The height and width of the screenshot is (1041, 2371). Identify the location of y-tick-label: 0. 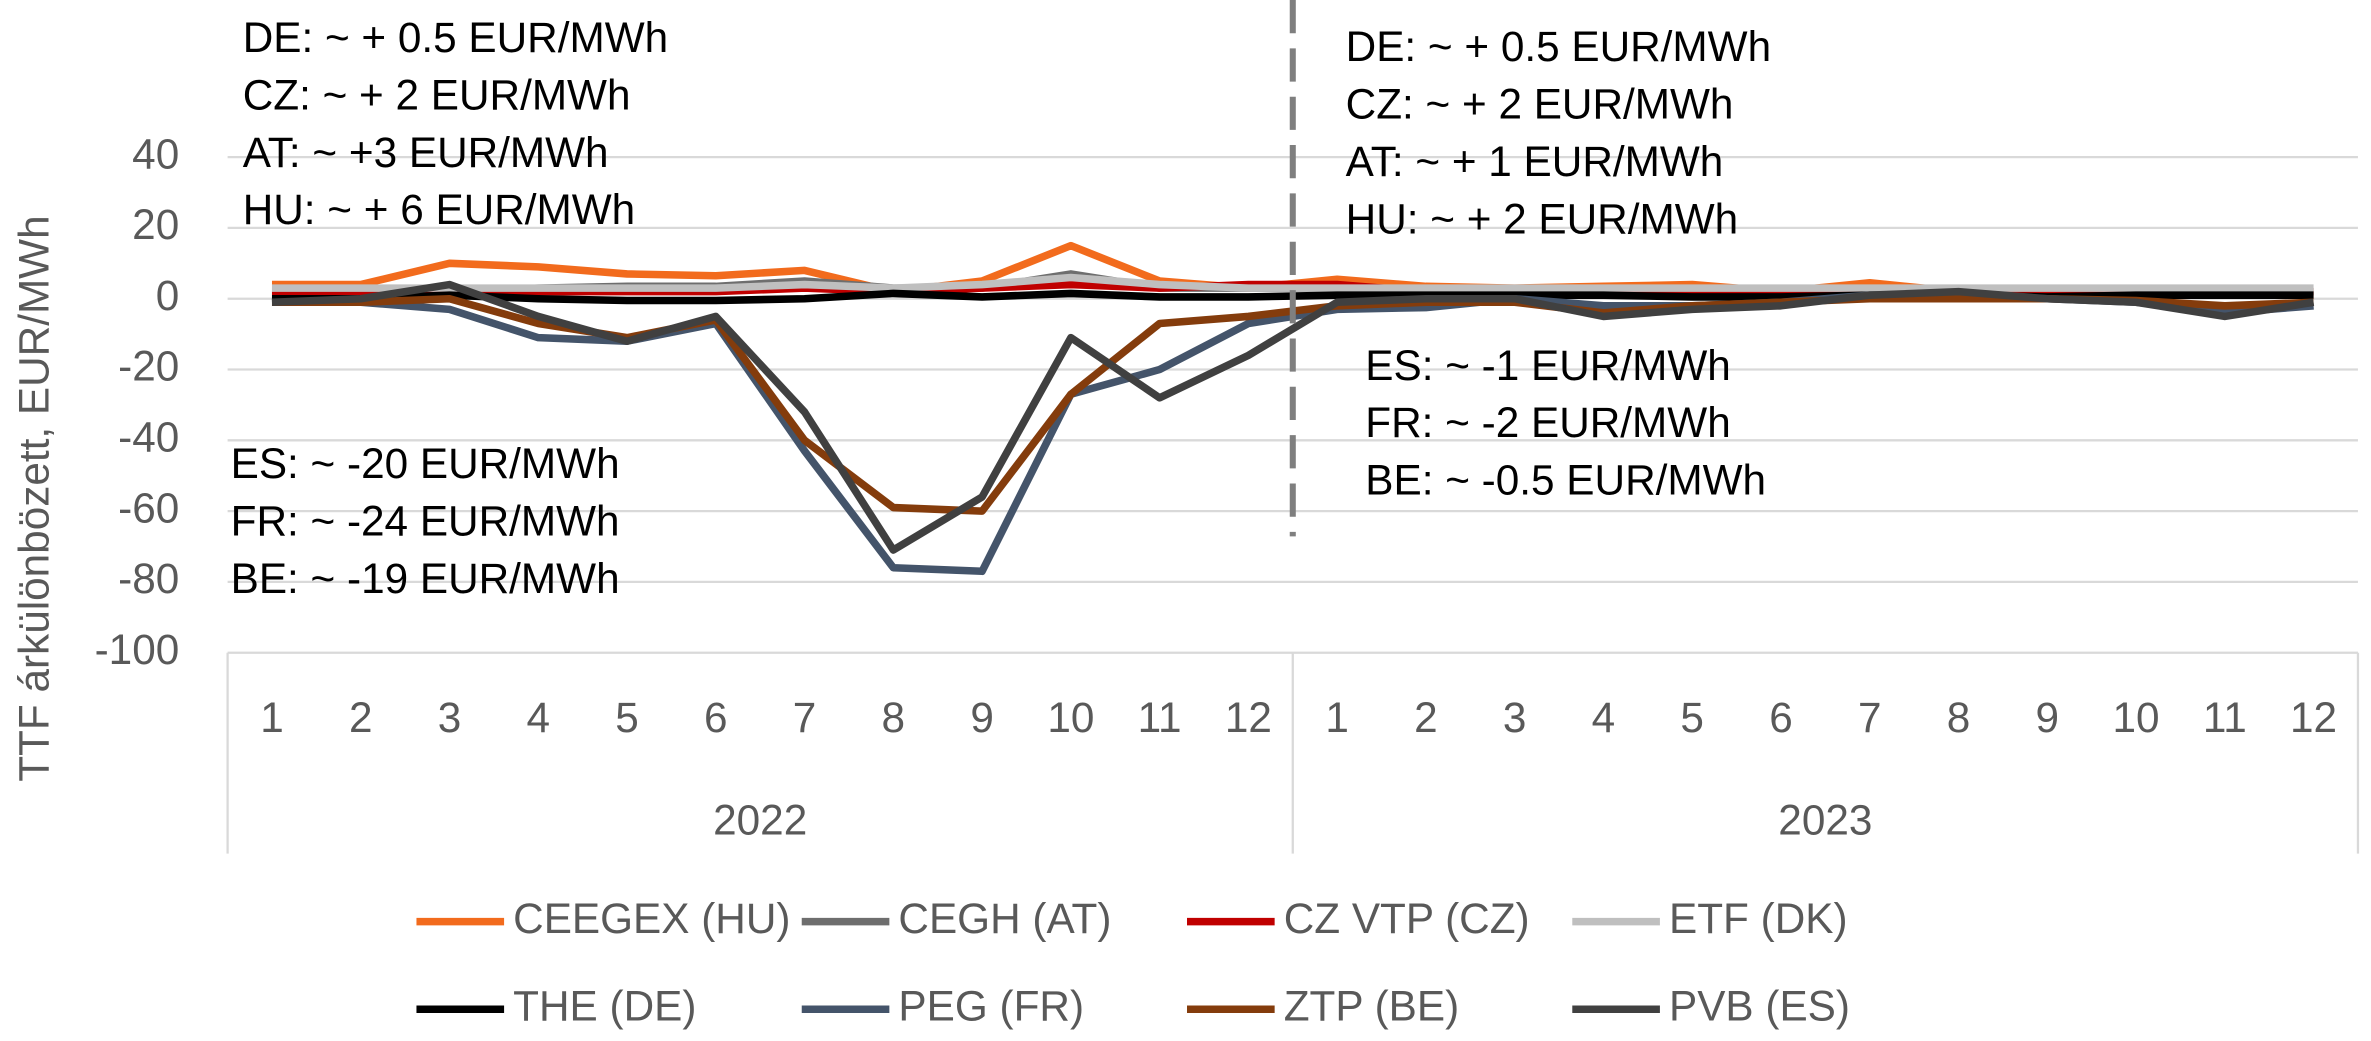
(168, 295).